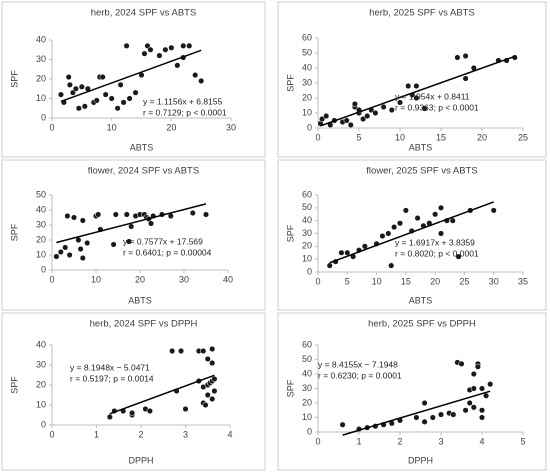  What do you see at coordinates (437, 107) in the screenshot?
I see `annotation: r = 0.9363; p < 0.0001` at bounding box center [437, 107].